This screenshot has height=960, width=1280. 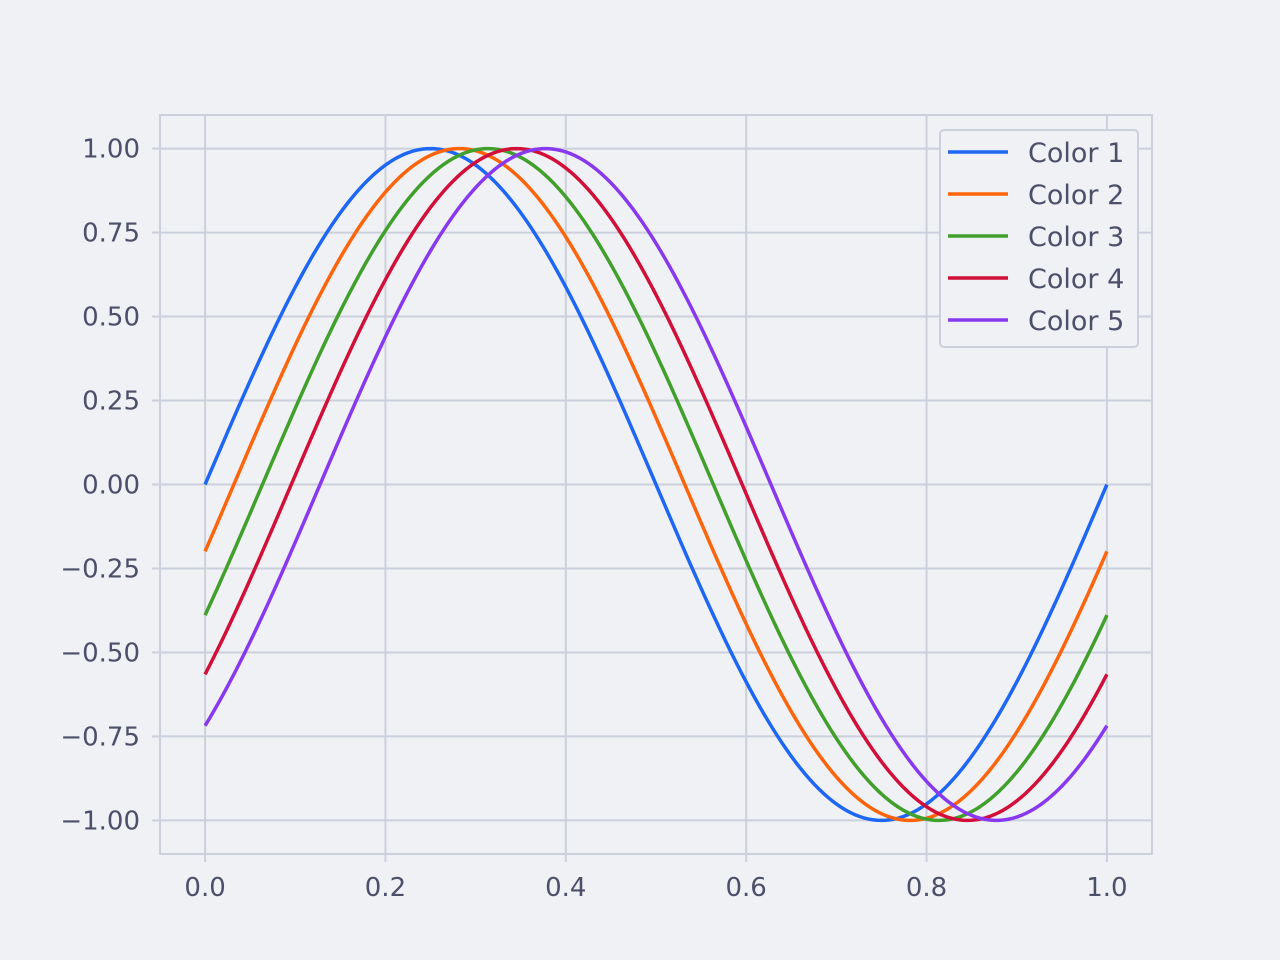 I want to click on y-tick-label: 0.75, so click(x=111, y=234).